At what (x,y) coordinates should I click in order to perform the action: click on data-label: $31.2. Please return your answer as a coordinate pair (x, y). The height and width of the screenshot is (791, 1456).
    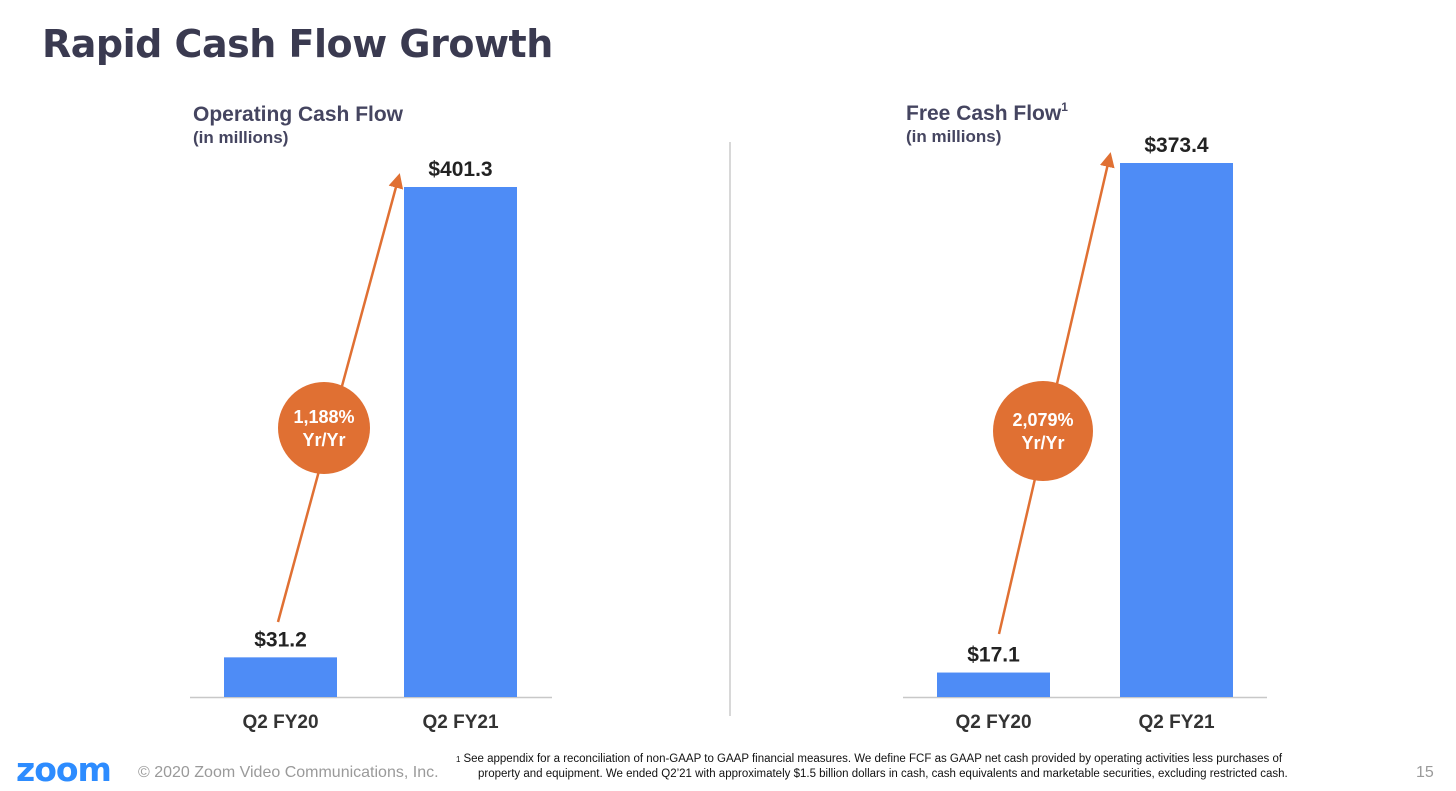
    Looking at the image, I should click on (280, 639).